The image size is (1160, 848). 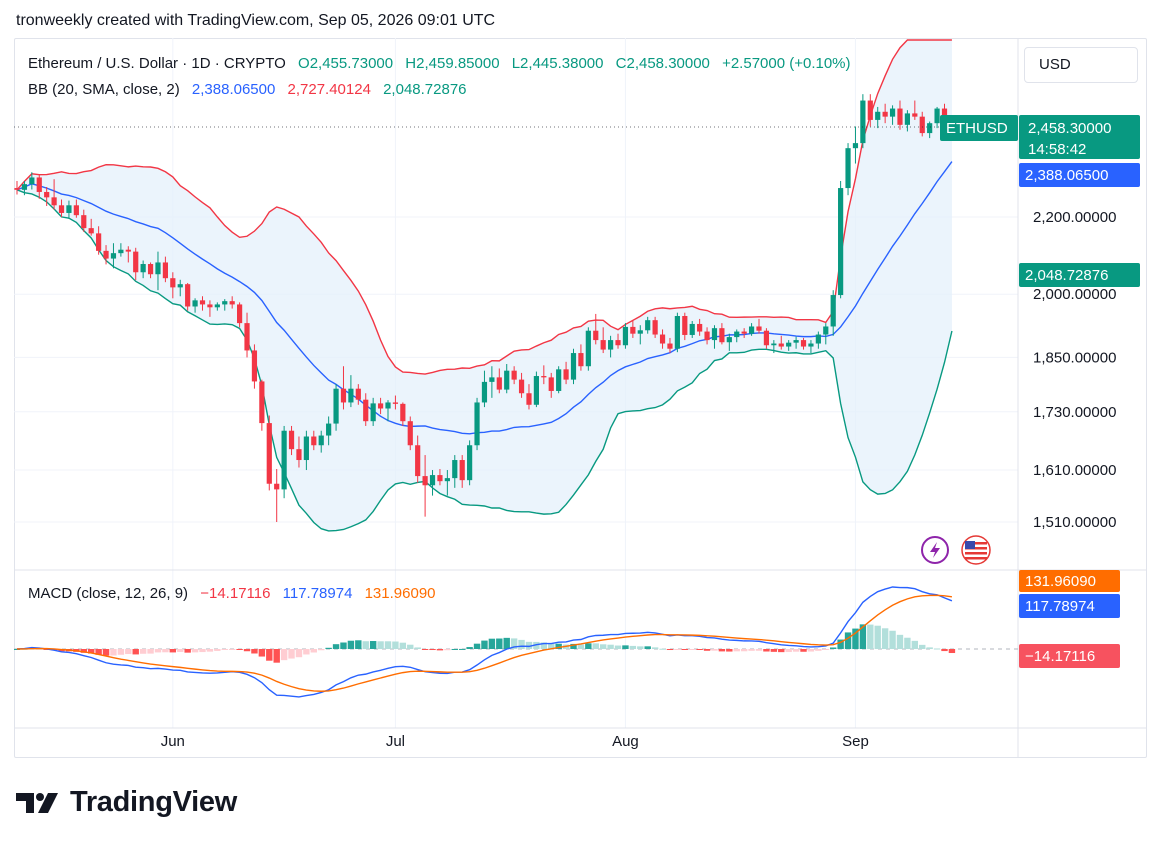 I want to click on symbol-title: Ethereum / U.S. Dollar · 1D · CRYPTO, so click(x=157, y=63).